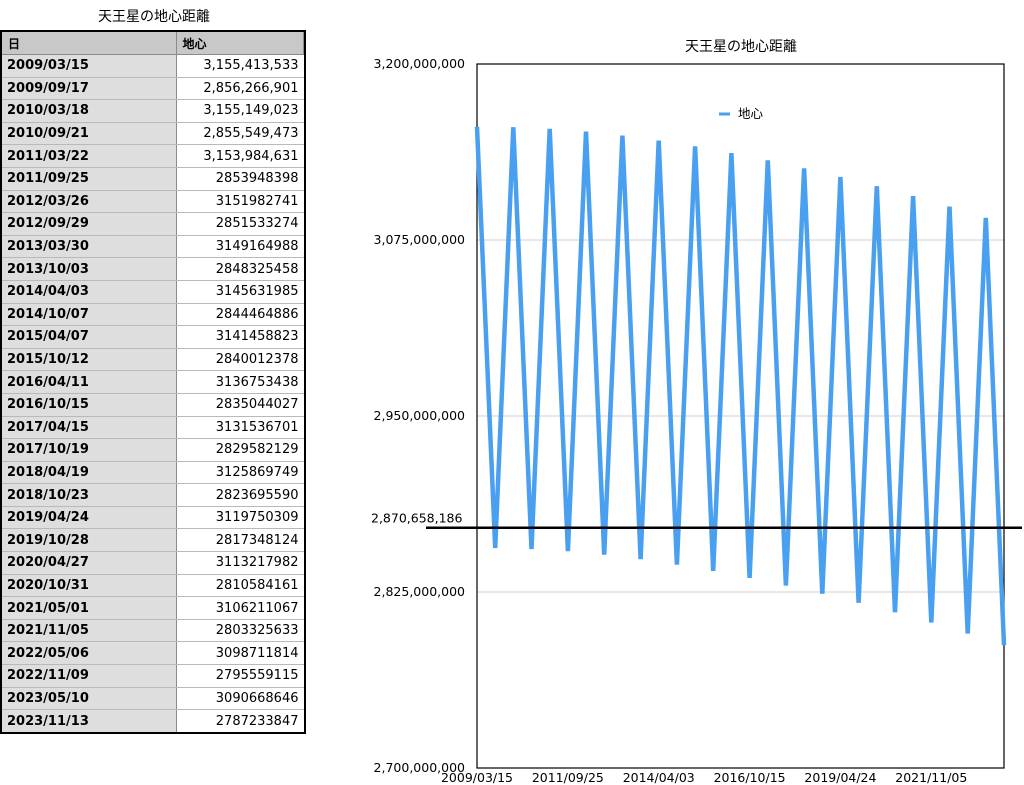  Describe the element at coordinates (240, 563) in the screenshot. I see `distance-cell: 3113217982` at that location.